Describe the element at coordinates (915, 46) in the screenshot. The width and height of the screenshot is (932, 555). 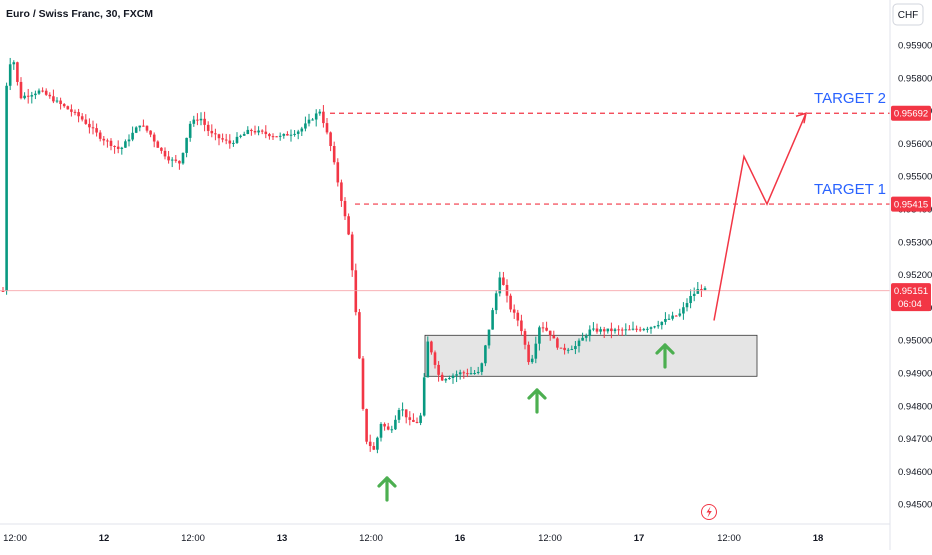
I see `y-tick-label: 0.95900` at that location.